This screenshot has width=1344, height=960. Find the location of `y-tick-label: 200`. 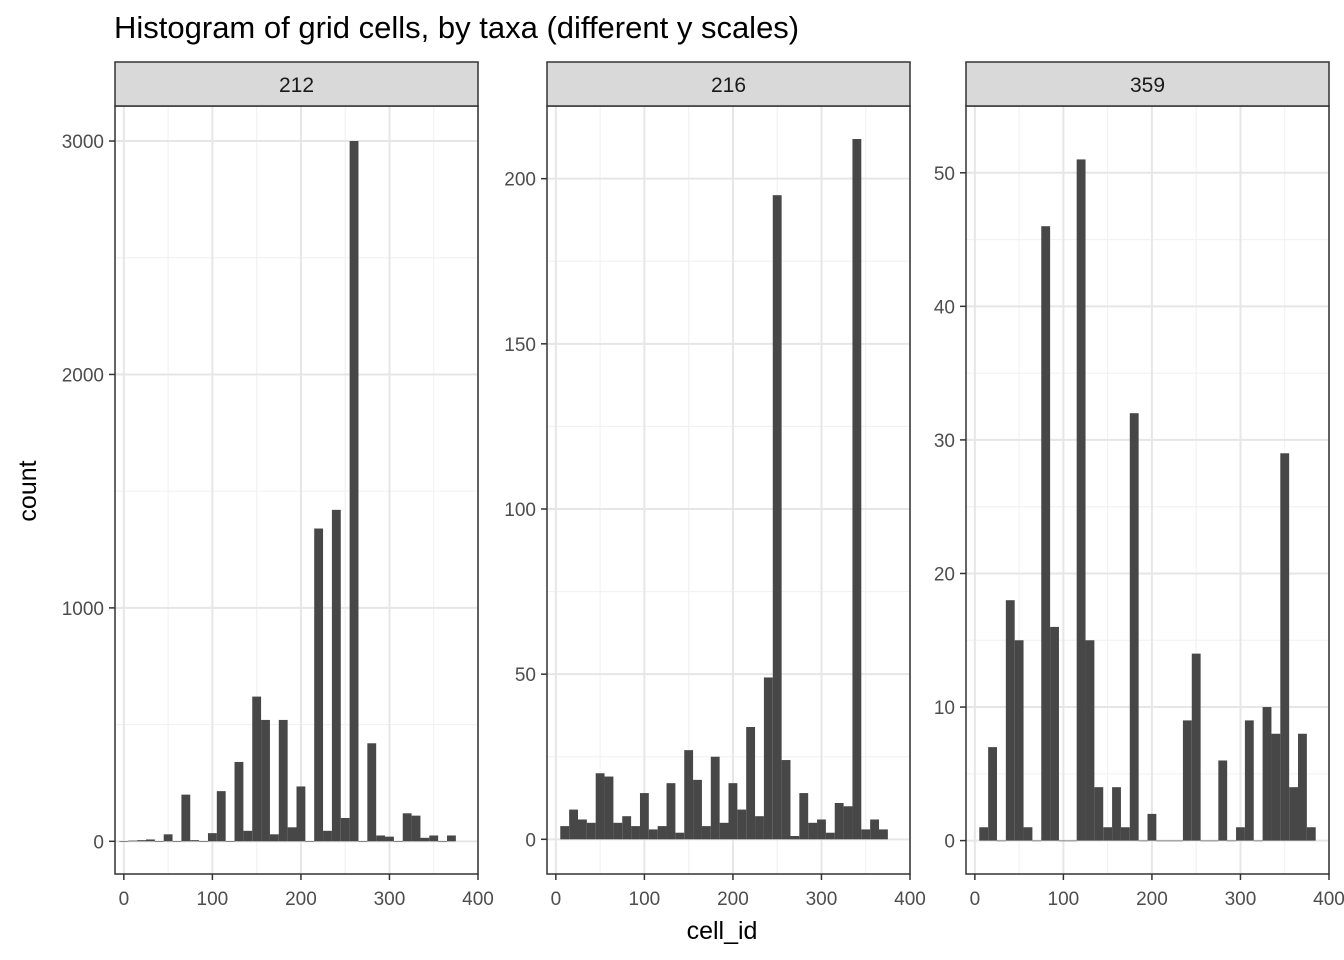

y-tick-label: 200 is located at coordinates (520, 180).